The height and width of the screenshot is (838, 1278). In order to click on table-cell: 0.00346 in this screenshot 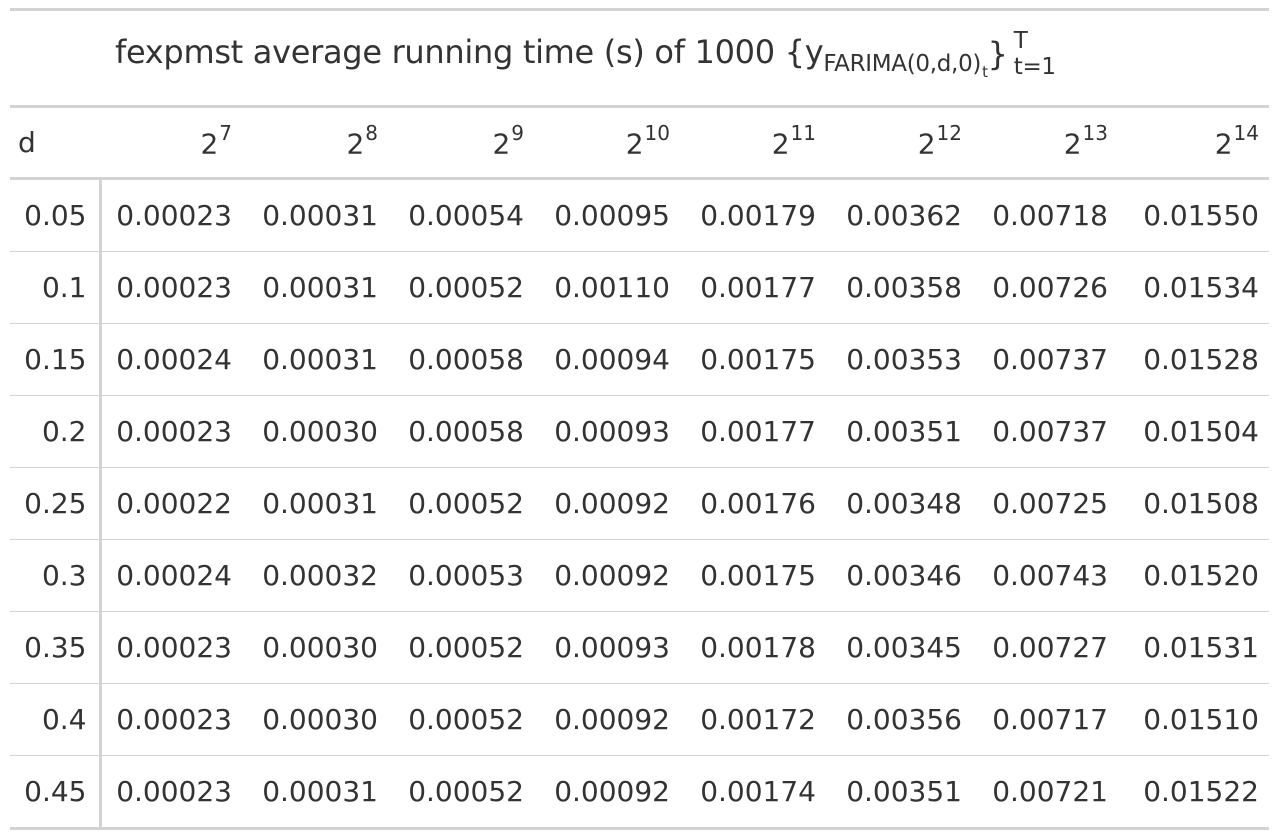, I will do `click(899, 575)`.